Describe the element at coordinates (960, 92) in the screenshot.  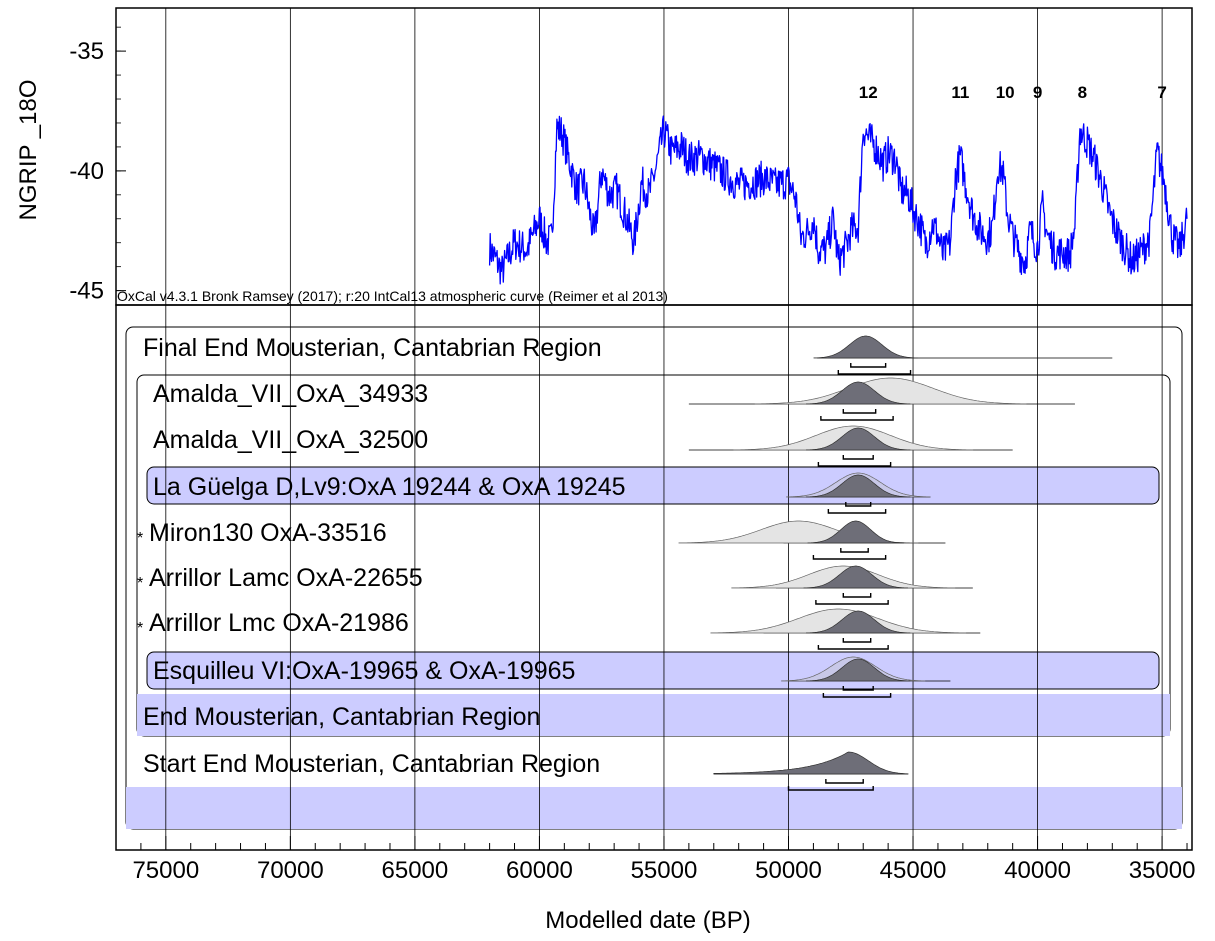
I see `interstadial-label: 11` at that location.